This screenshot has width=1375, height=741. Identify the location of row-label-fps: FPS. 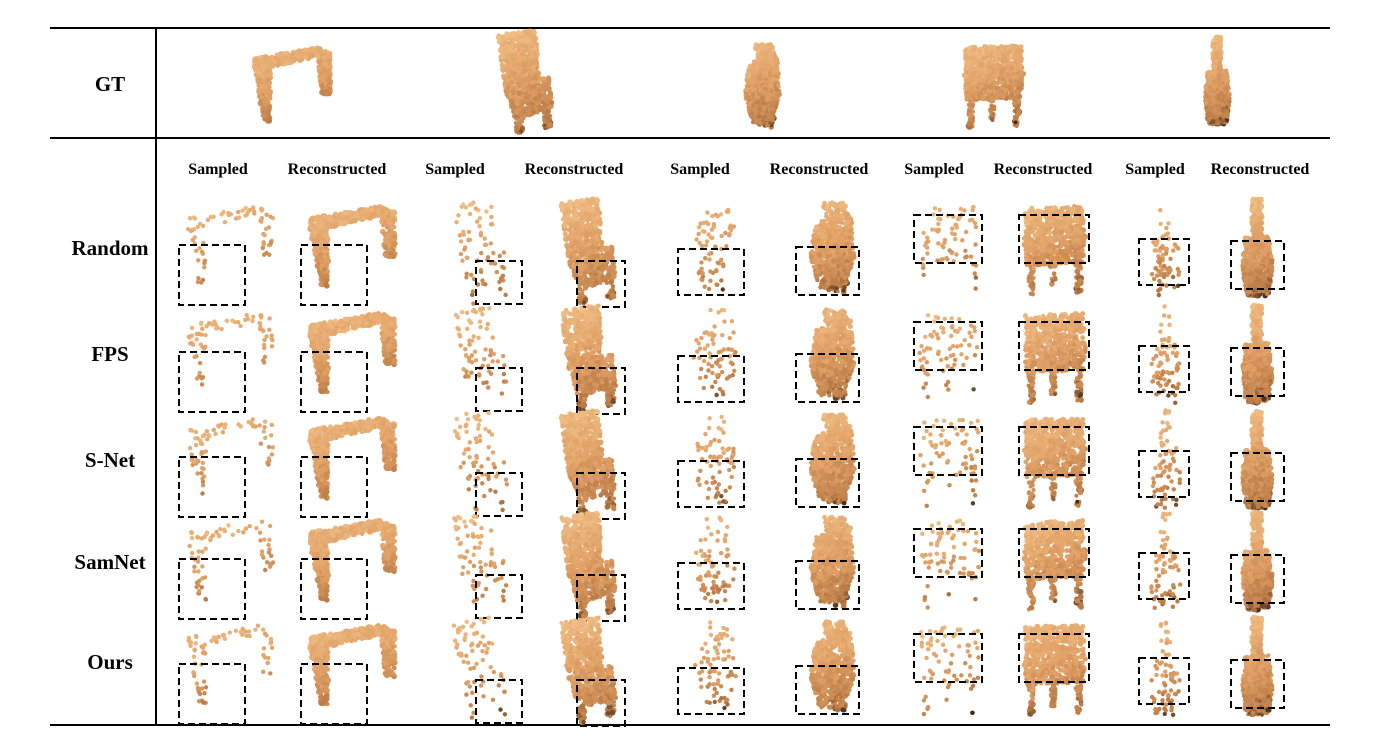
(110, 354).